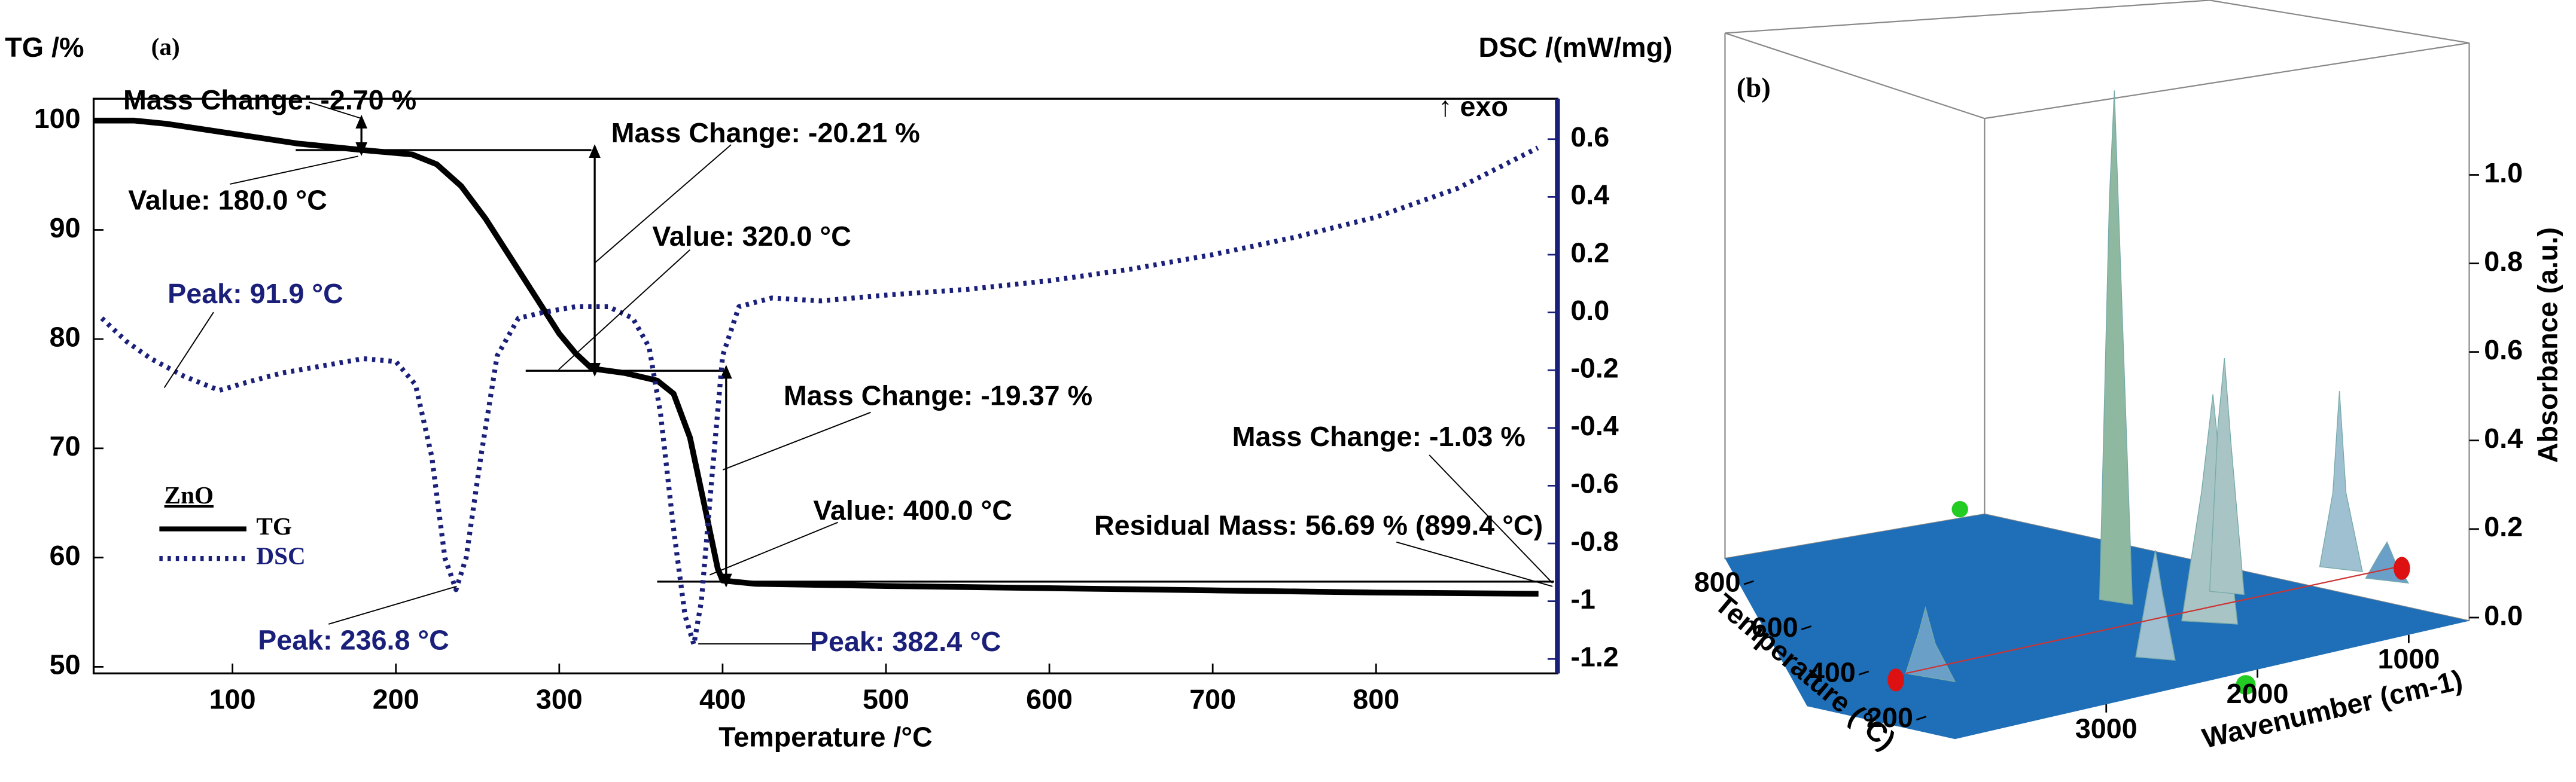  I want to click on x-tick-label: 100, so click(232, 699).